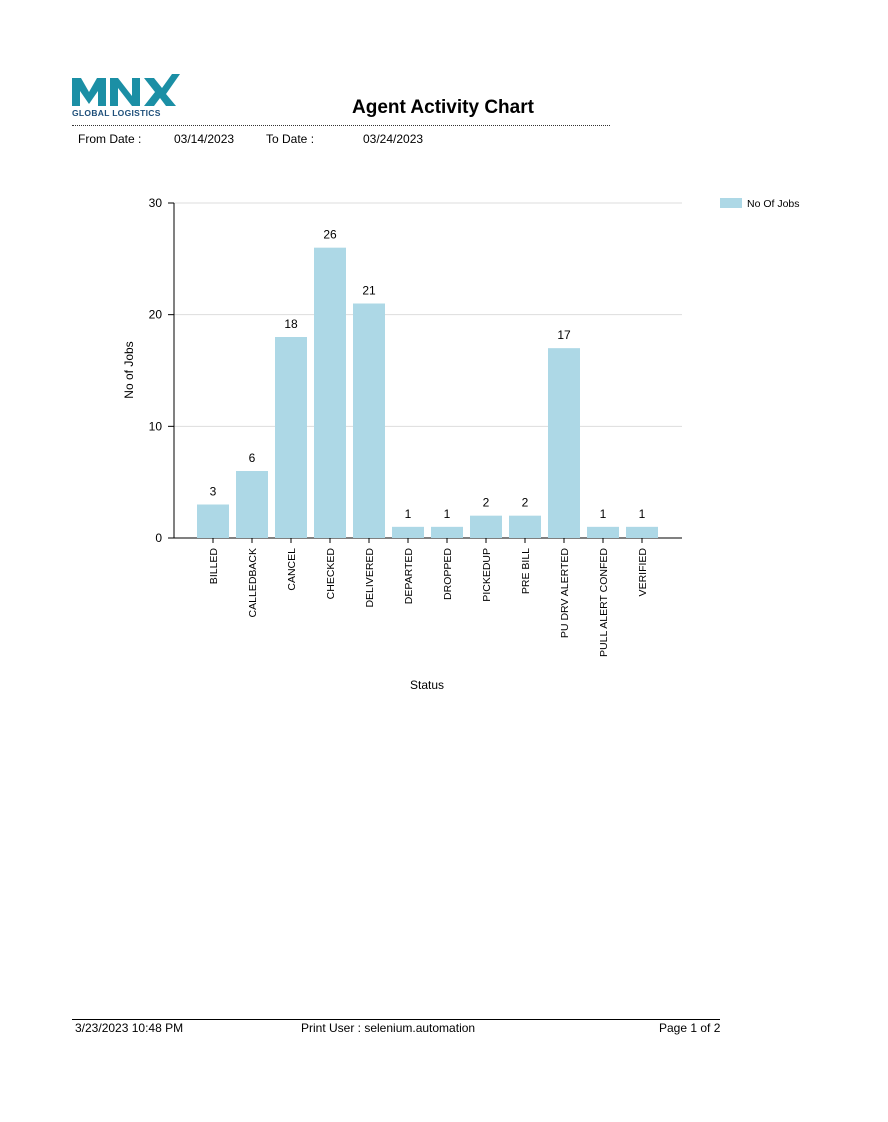 The width and height of the screenshot is (888, 1122). Describe the element at coordinates (564, 335) in the screenshot. I see `bar-value-label: 17` at that location.